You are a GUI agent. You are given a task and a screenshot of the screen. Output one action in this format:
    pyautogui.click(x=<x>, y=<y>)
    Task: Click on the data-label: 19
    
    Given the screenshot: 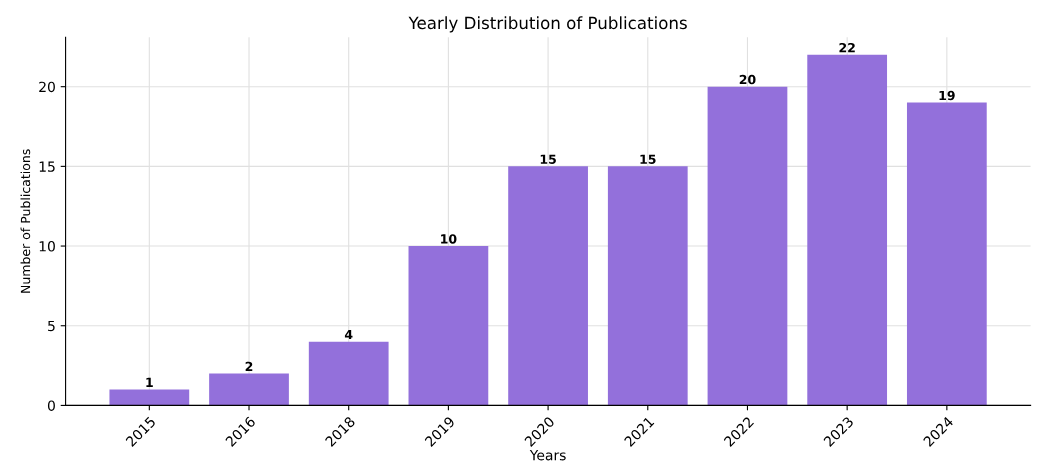 What is the action you would take?
    pyautogui.click(x=947, y=95)
    